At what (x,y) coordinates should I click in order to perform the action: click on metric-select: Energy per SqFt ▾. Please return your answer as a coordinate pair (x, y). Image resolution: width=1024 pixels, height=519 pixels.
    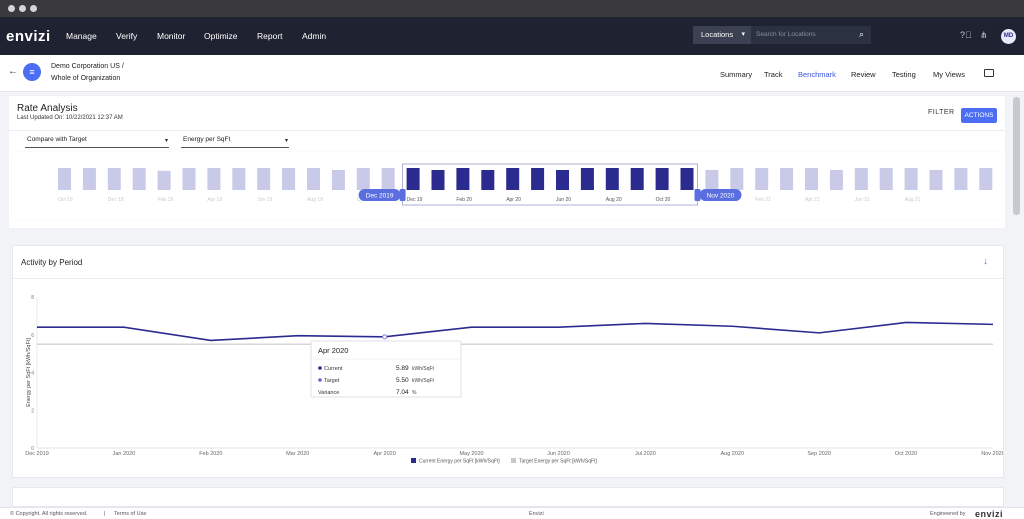
    Looking at the image, I should click on (235, 142).